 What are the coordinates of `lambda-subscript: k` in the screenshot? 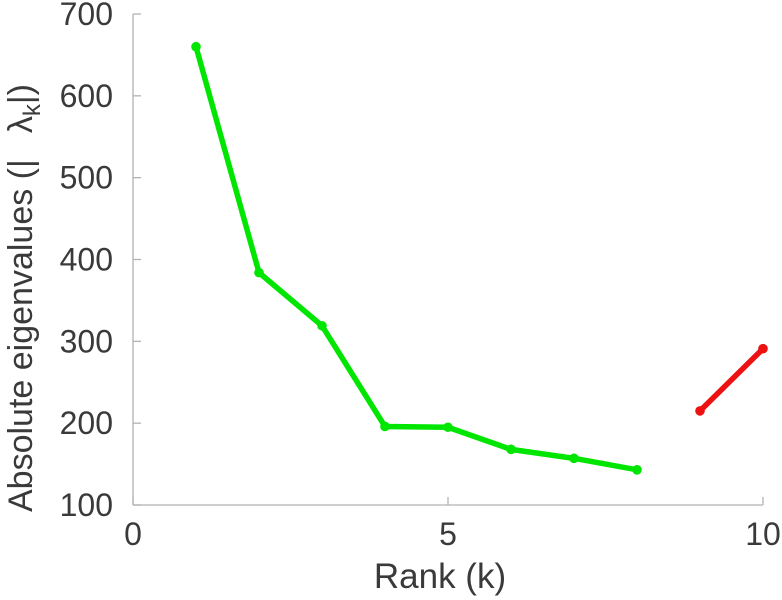 It's located at (32, 110).